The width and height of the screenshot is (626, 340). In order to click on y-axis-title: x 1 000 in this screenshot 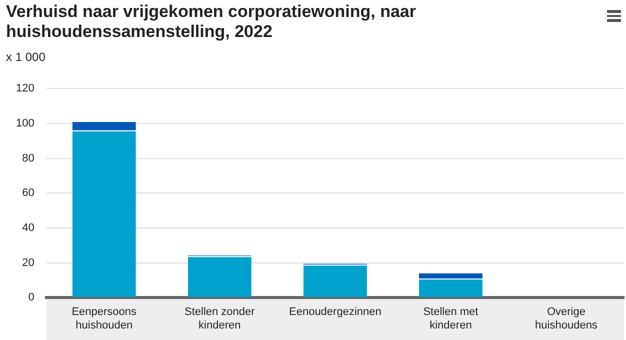, I will do `click(26, 57)`.